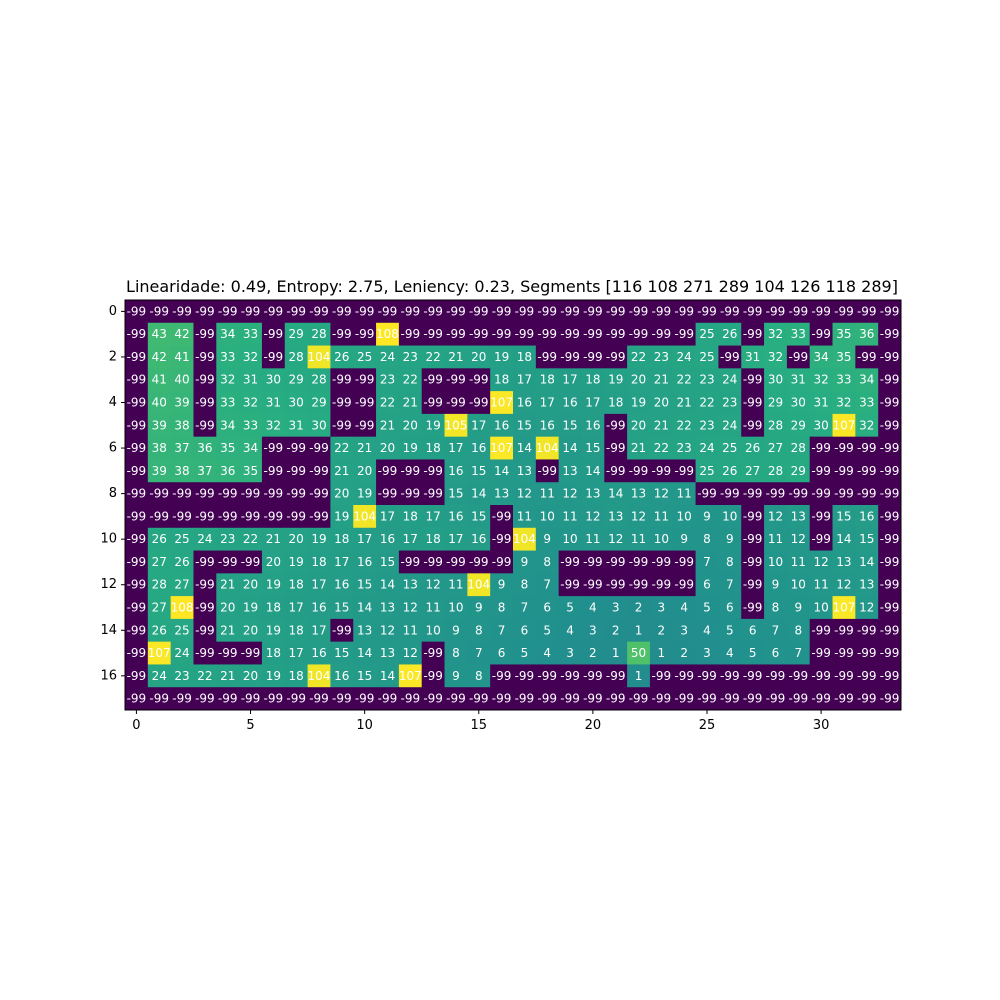 This screenshot has height=1000, width=1000. I want to click on cell-value-label: 36, so click(204, 448).